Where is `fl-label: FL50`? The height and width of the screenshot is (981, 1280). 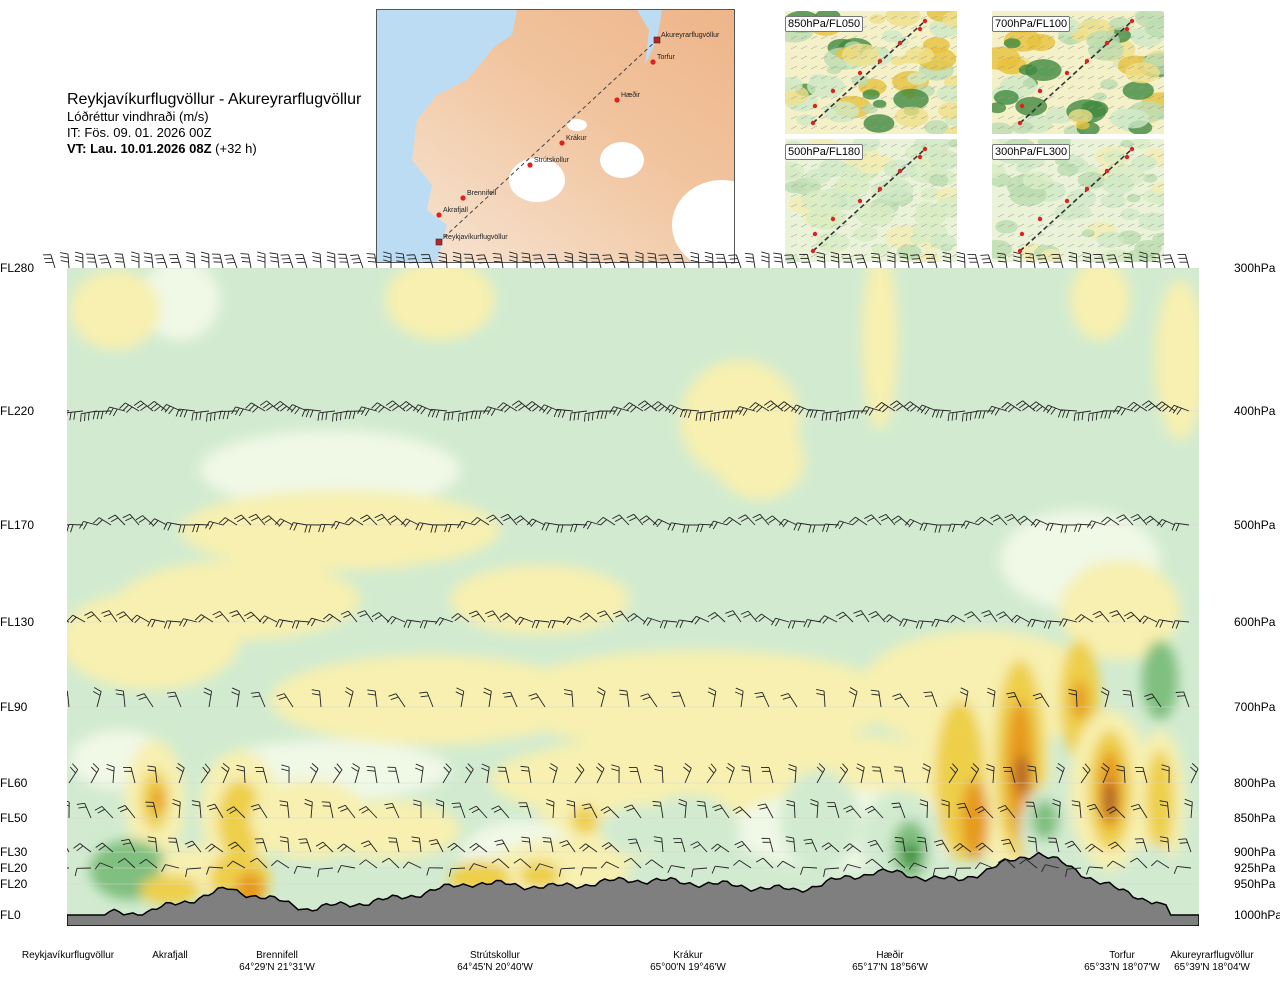 fl-label: FL50 is located at coordinates (14, 818).